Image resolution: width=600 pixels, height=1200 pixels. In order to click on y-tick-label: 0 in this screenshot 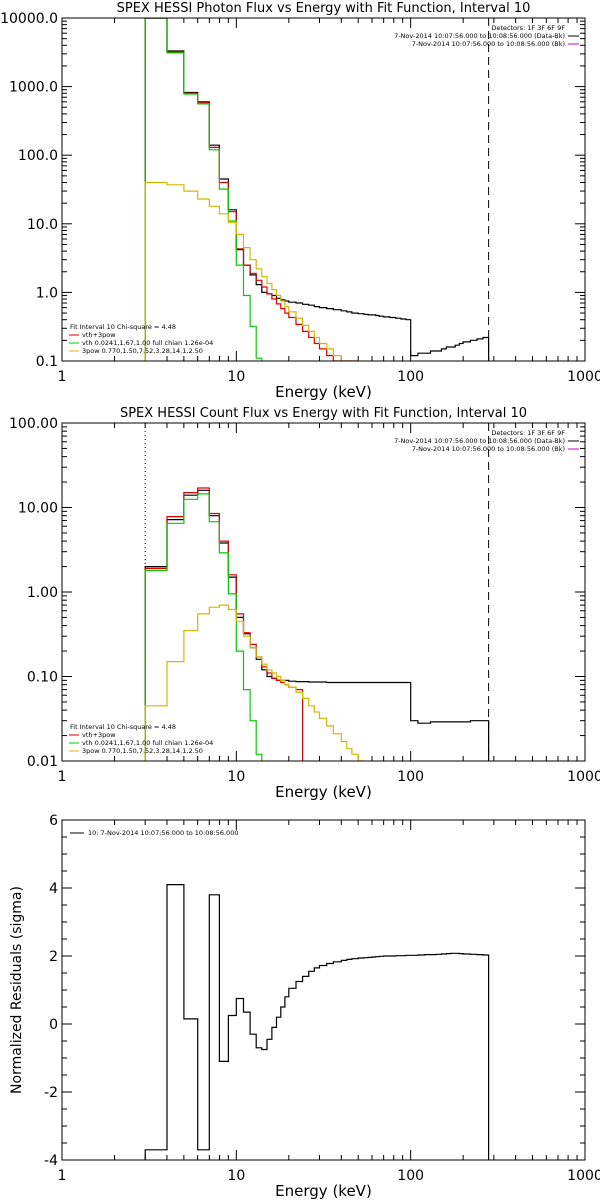, I will do `click(53, 1025)`.